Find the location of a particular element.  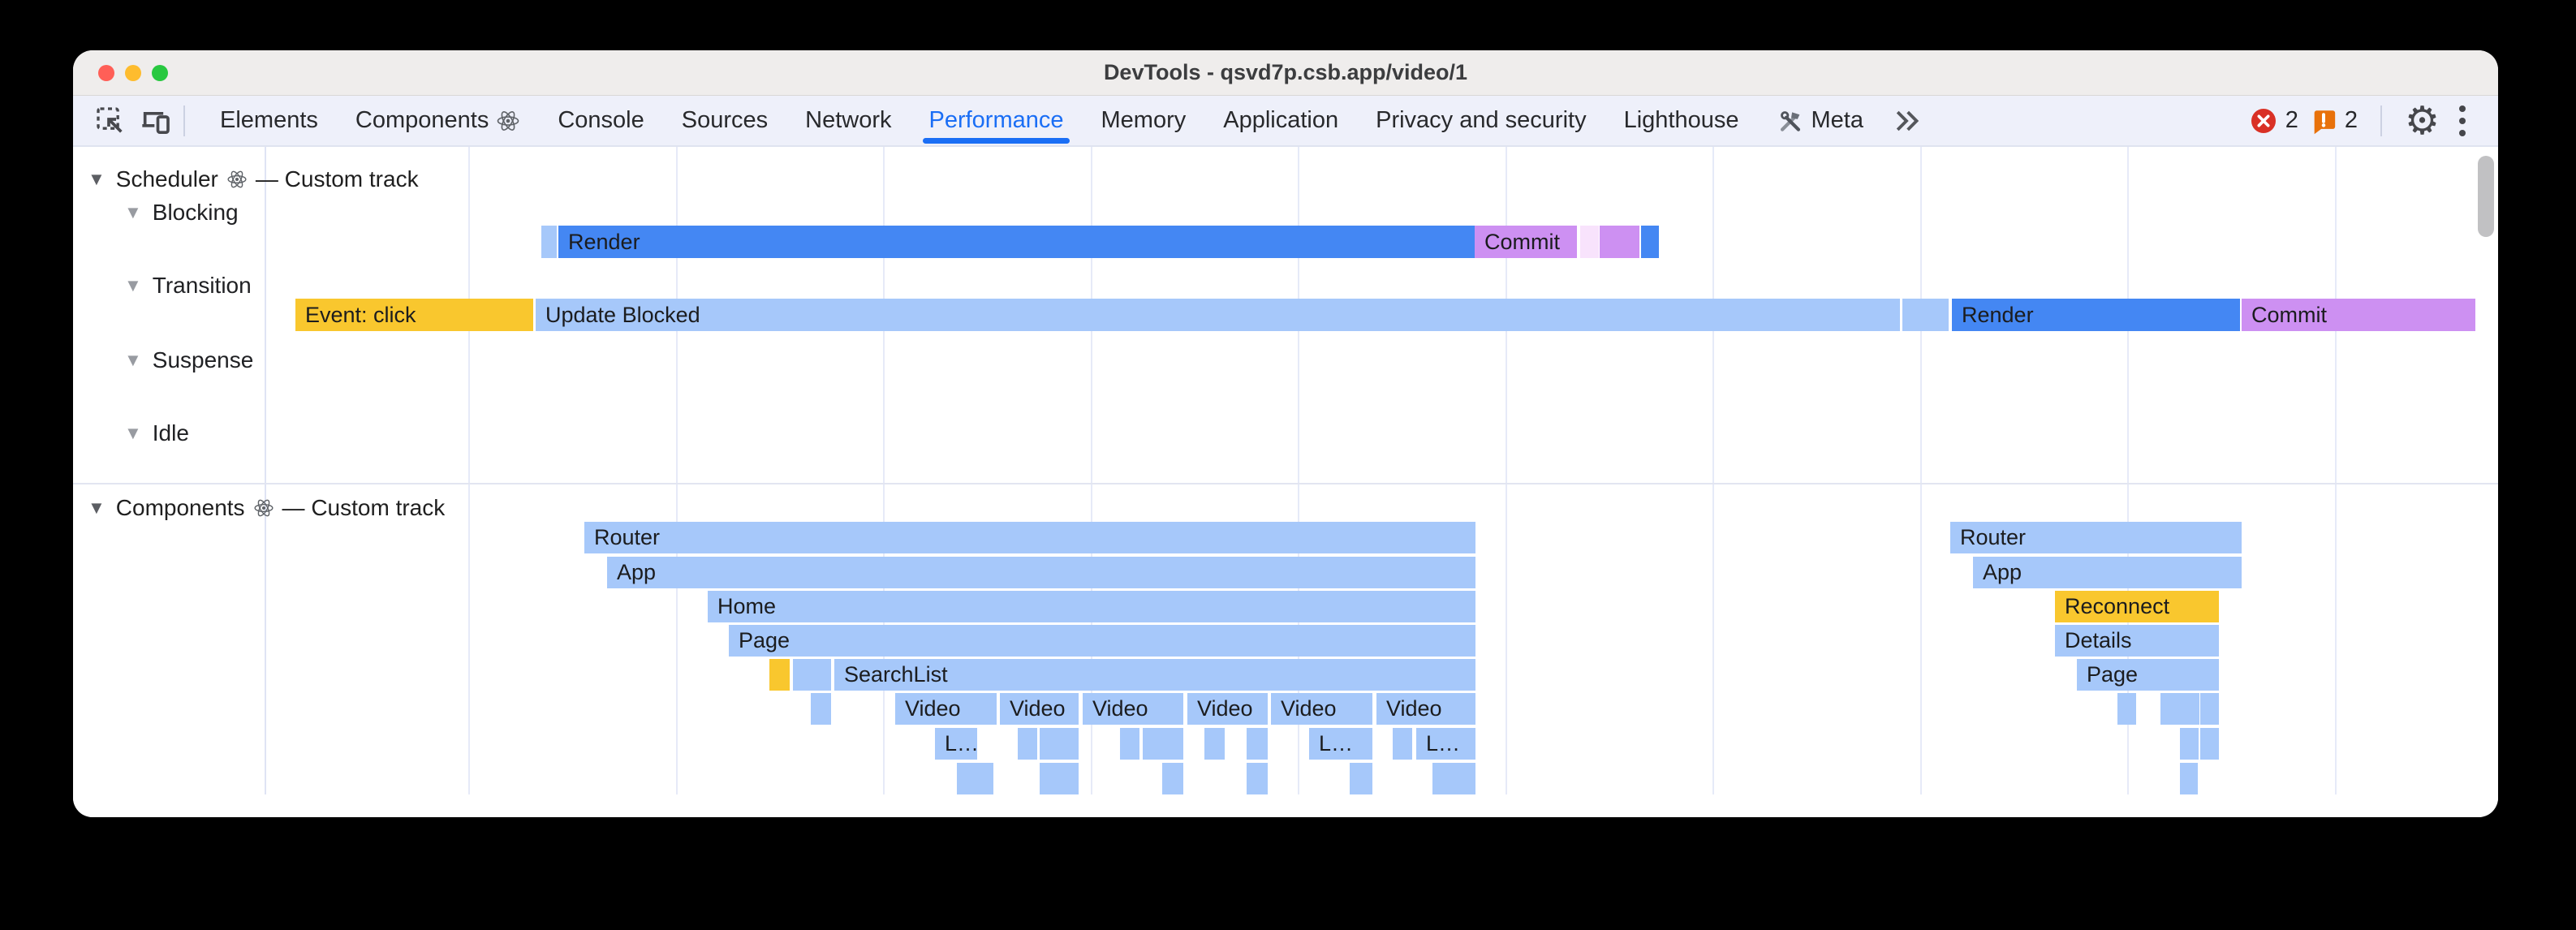

device-toolbar-icon is located at coordinates (156, 122).